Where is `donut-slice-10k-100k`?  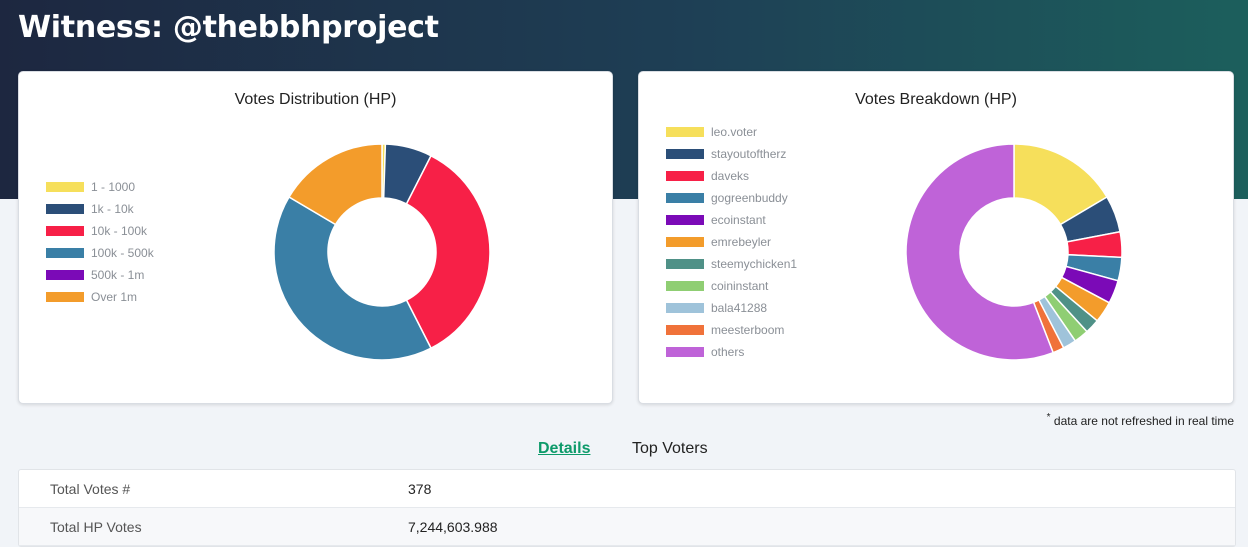
donut-slice-10k-100k is located at coordinates (448, 252).